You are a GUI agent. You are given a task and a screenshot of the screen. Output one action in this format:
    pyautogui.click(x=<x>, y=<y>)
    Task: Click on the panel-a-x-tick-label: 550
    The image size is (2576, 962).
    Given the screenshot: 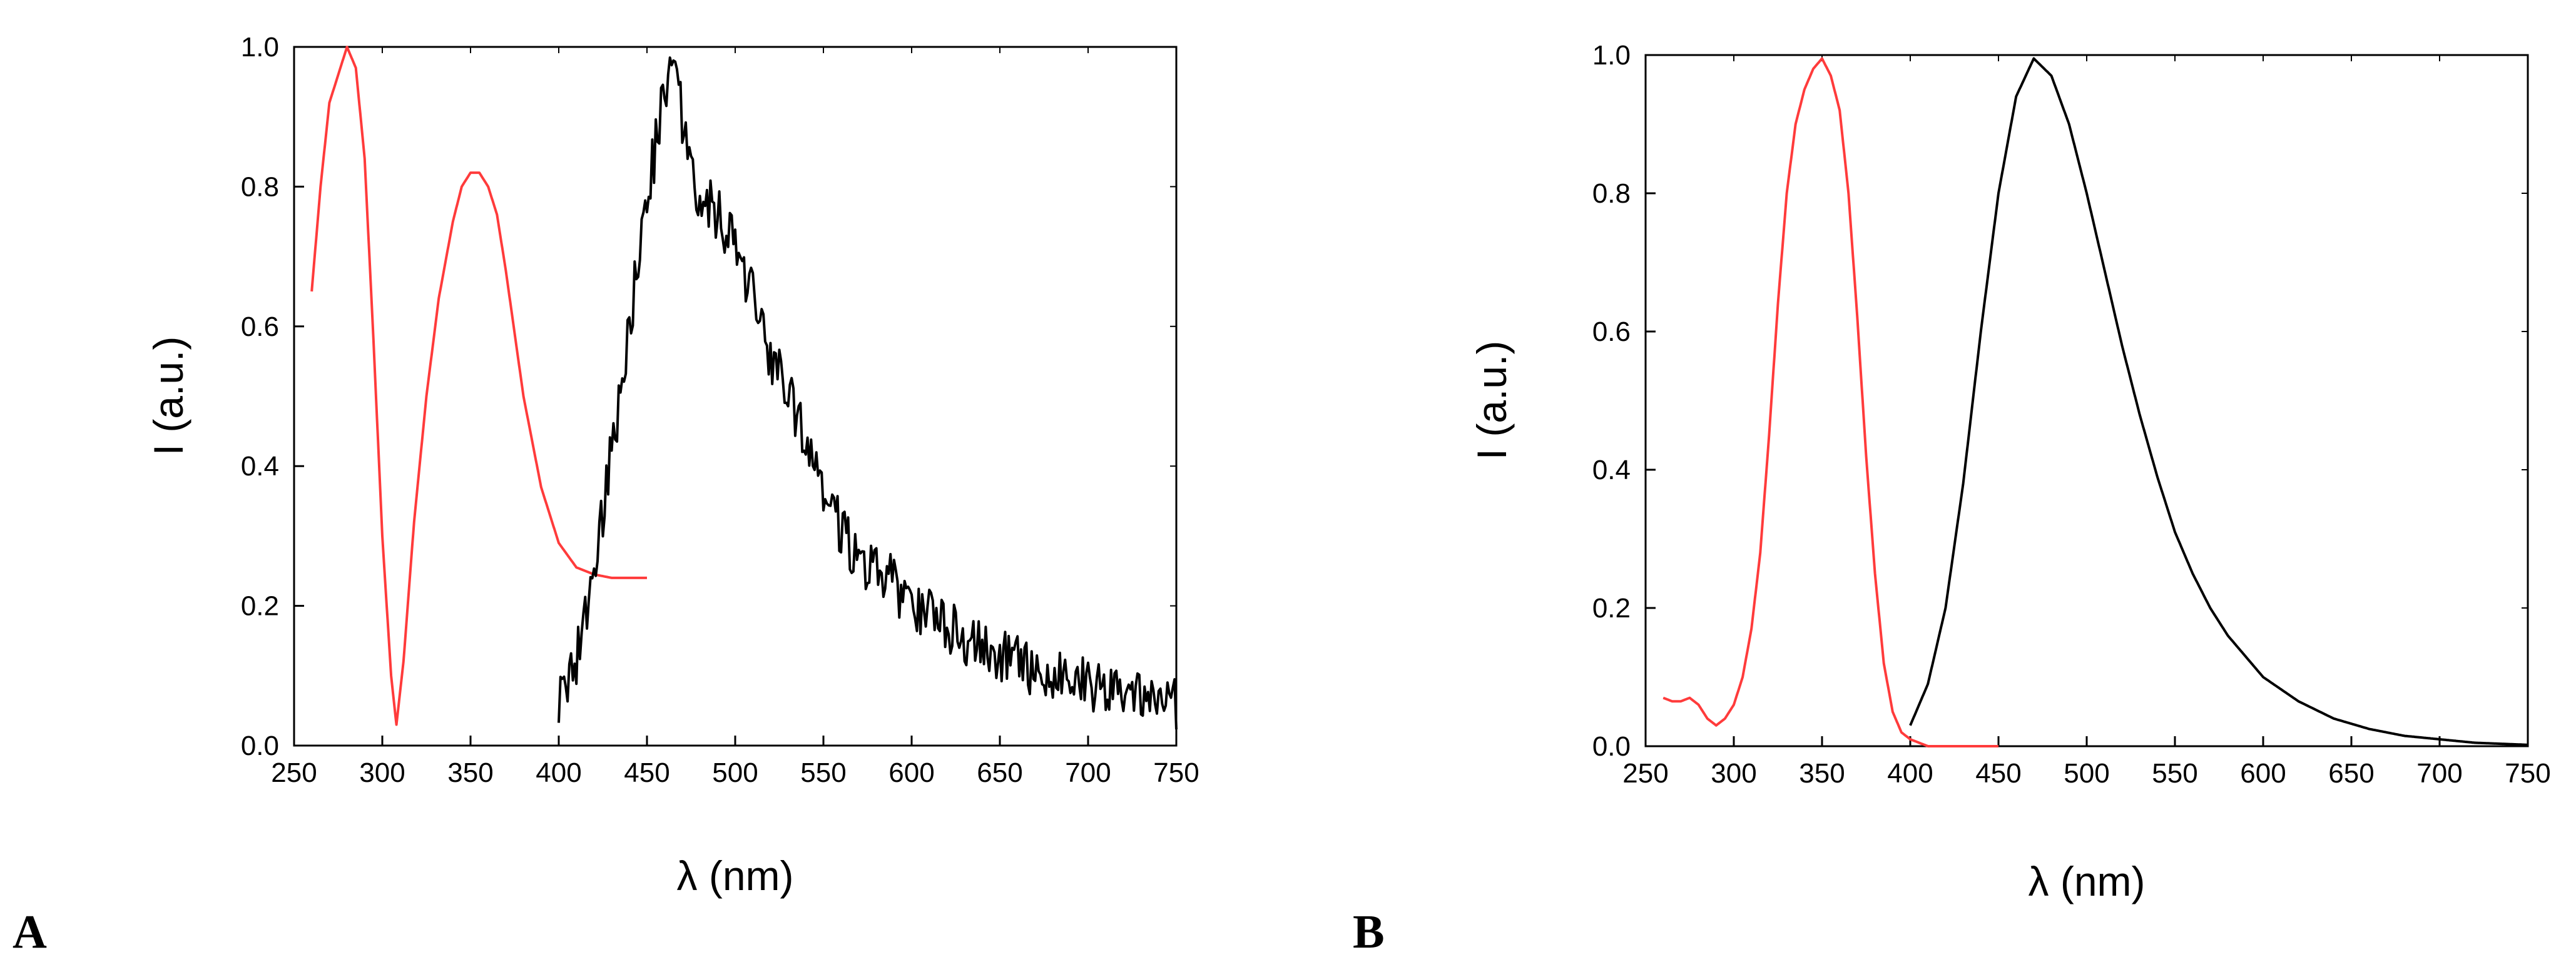 What is the action you would take?
    pyautogui.click(x=823, y=772)
    